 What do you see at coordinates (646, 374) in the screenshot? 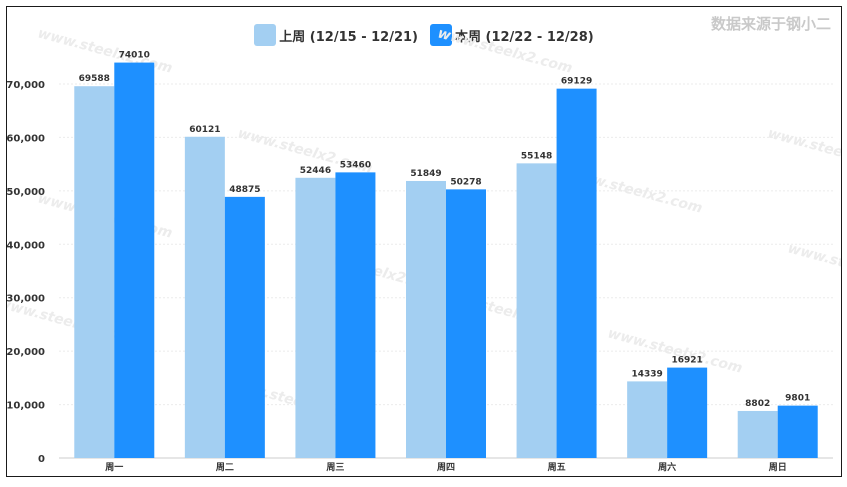
I see `bar-value-label: 14339` at bounding box center [646, 374].